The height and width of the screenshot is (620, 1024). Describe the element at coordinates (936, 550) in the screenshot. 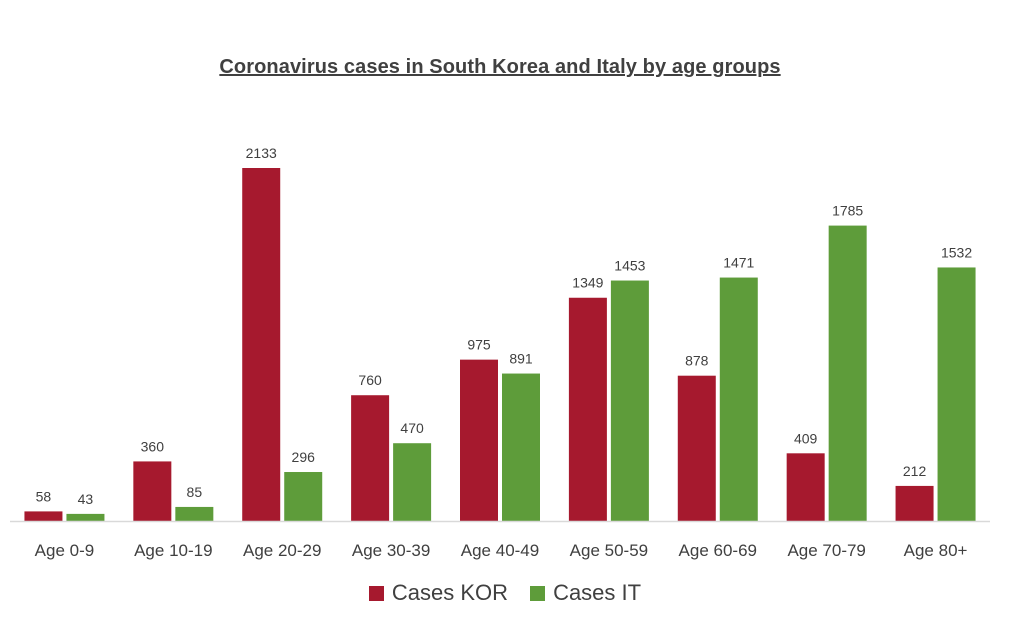

I see `x-tick-label-8: Age 80+` at that location.